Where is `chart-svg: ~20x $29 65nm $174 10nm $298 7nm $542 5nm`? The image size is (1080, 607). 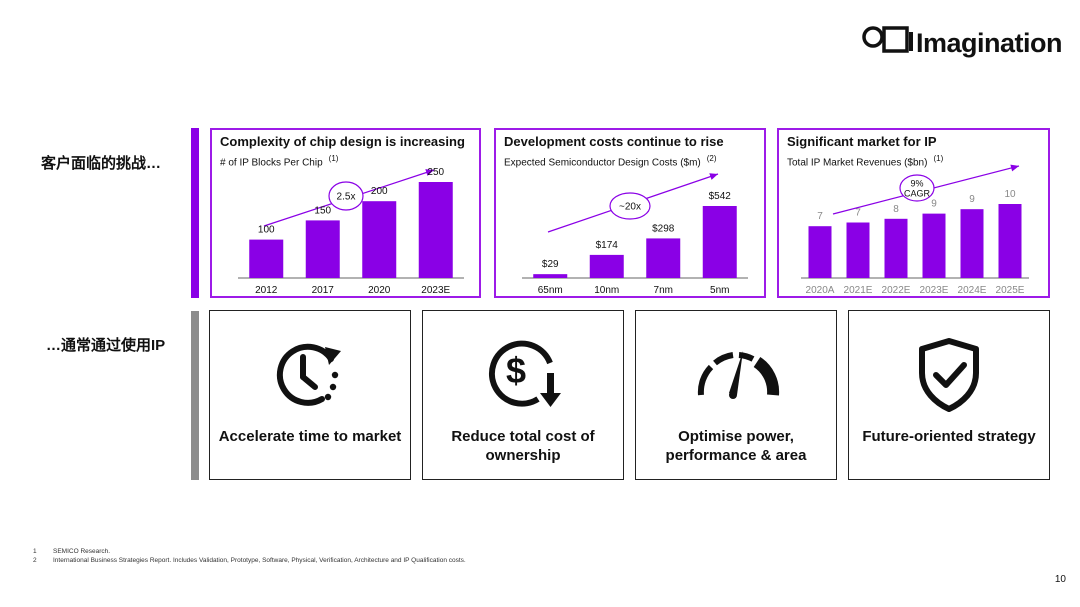
chart-svg: ~20x $29 65nm $174 10nm $298 7nm $542 5nm is located at coordinates (635, 234).